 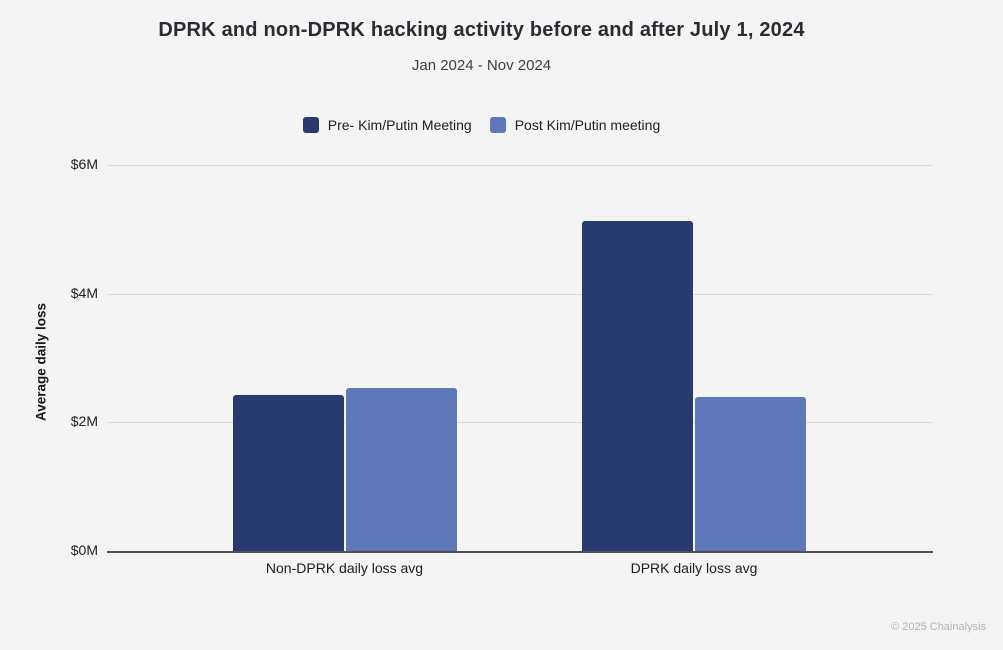 I want to click on bar-pre-kim-putin-meeting-dprk-daily-loss-avg, so click(x=637, y=385).